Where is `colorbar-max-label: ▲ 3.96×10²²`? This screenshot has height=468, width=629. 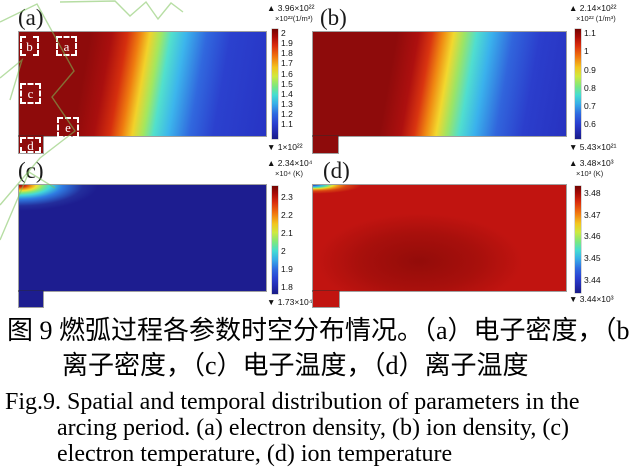
colorbar-max-label: ▲ 3.96×10²² is located at coordinates (291, 8).